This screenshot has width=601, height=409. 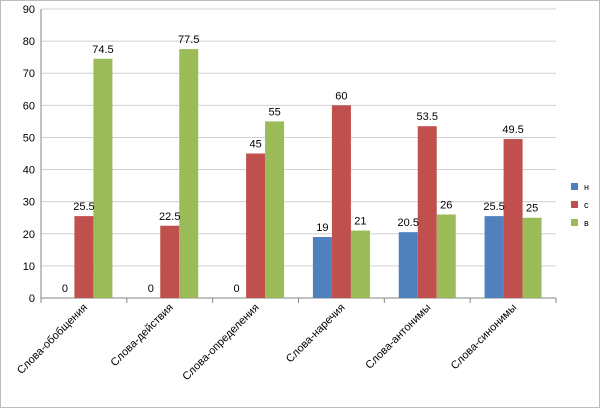 I want to click on y-tick-label: 50, so click(x=29, y=138).